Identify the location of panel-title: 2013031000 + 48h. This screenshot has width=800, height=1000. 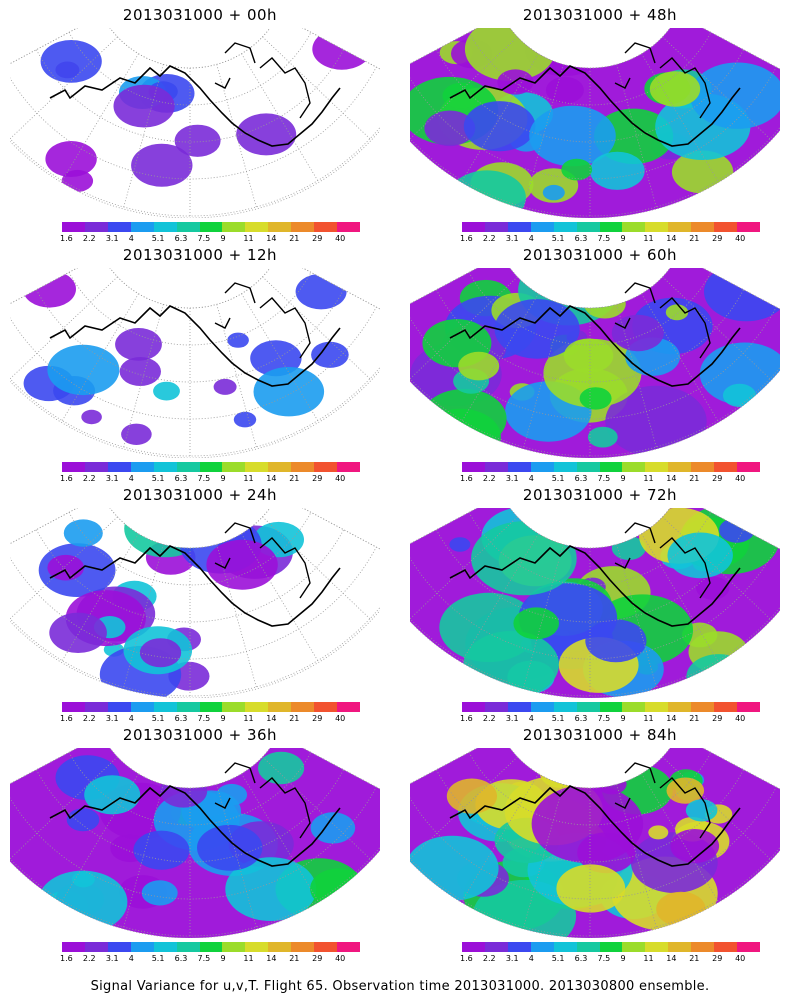
(600, 15).